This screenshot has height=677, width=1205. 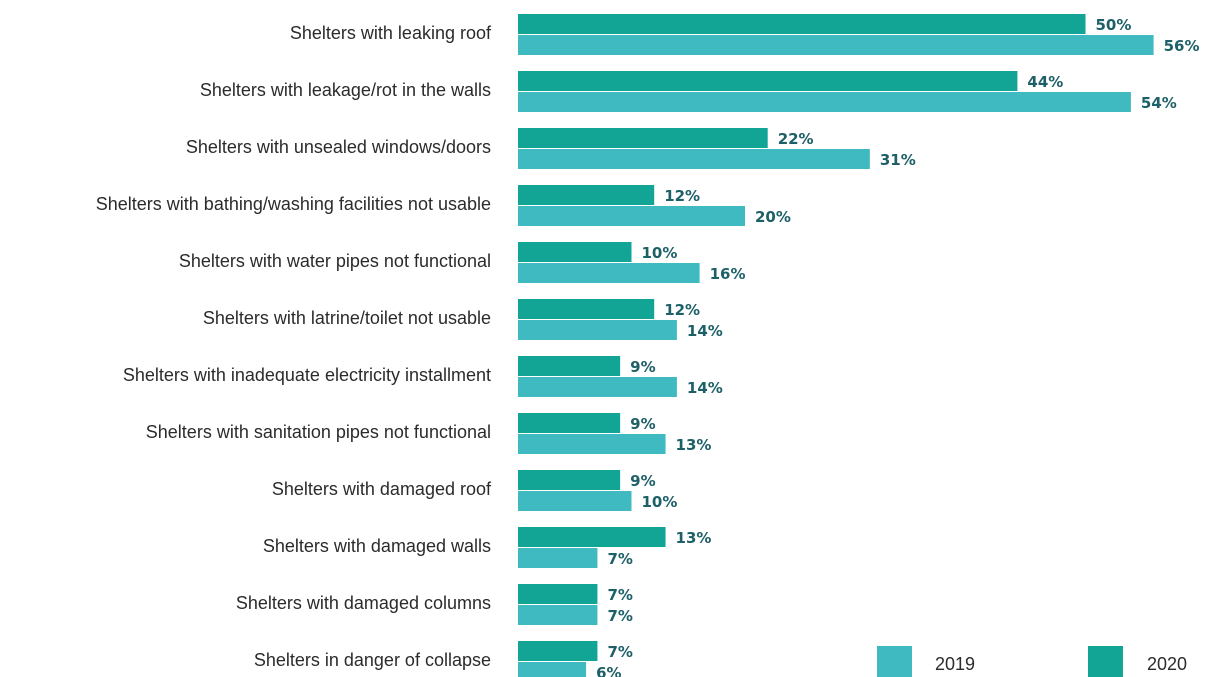 I want to click on value-label-2020-7: 9%, so click(x=642, y=424).